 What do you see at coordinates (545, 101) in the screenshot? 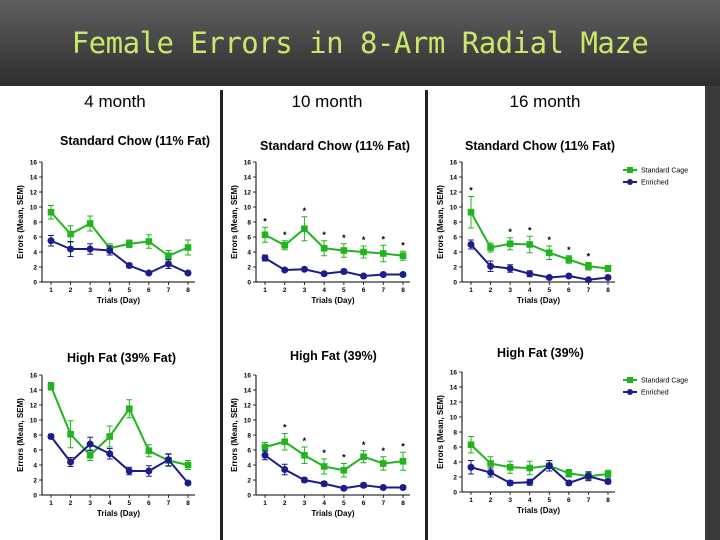
I see `column-label-16-month: 16 month` at bounding box center [545, 101].